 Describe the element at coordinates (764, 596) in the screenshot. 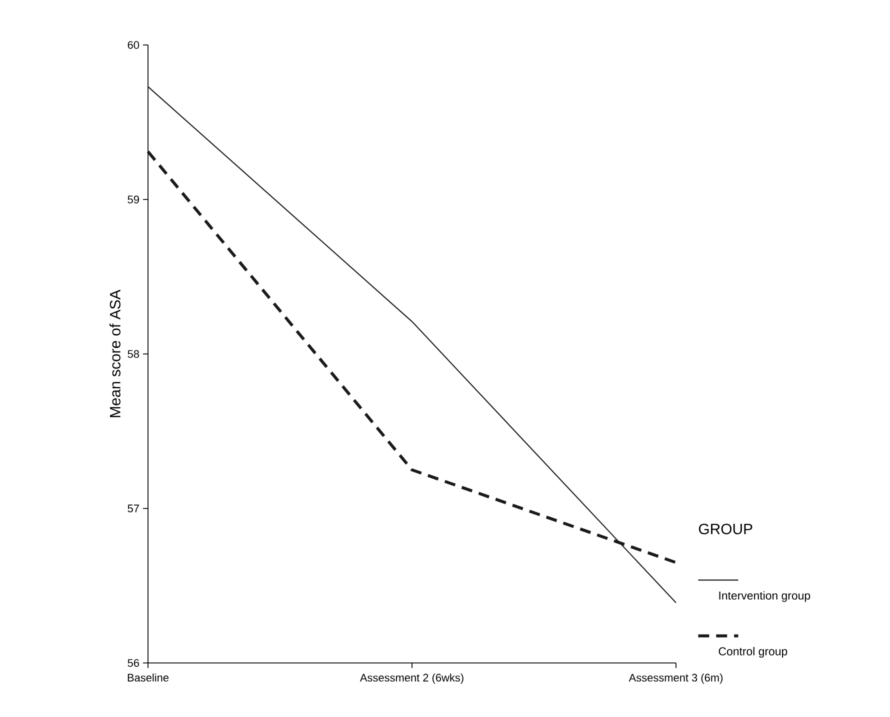

I see `legend-label: Intervention group` at that location.